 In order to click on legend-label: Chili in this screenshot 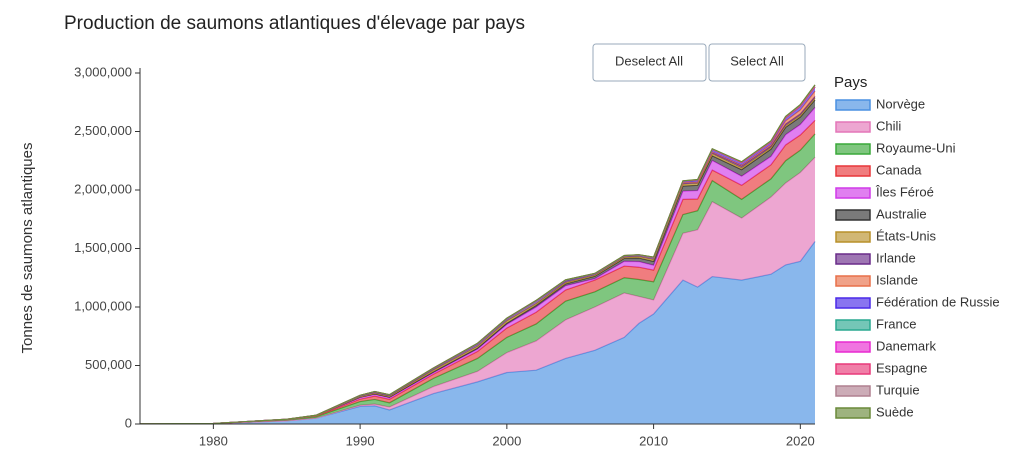, I will do `click(888, 125)`.